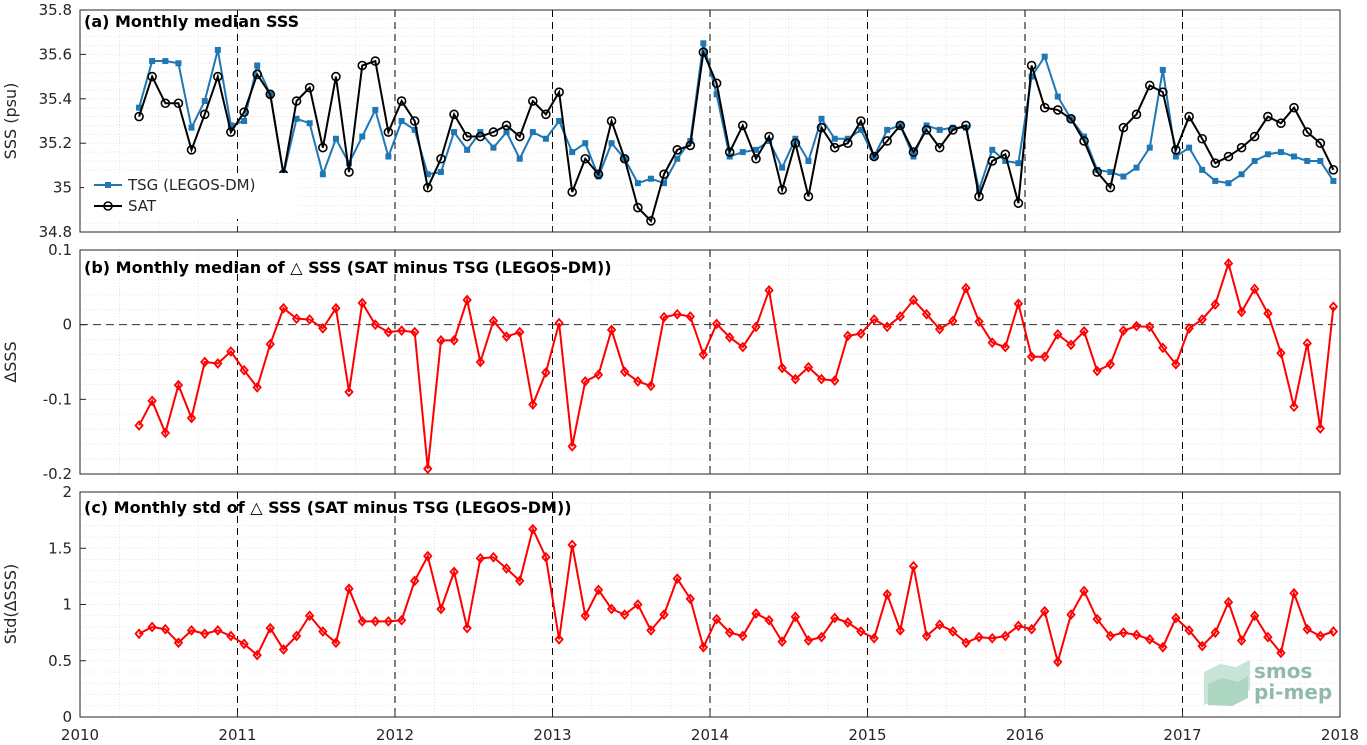  What do you see at coordinates (1268, 682) in the screenshot?
I see `smos-pi-mep-logo: smos pi-mep` at bounding box center [1268, 682].